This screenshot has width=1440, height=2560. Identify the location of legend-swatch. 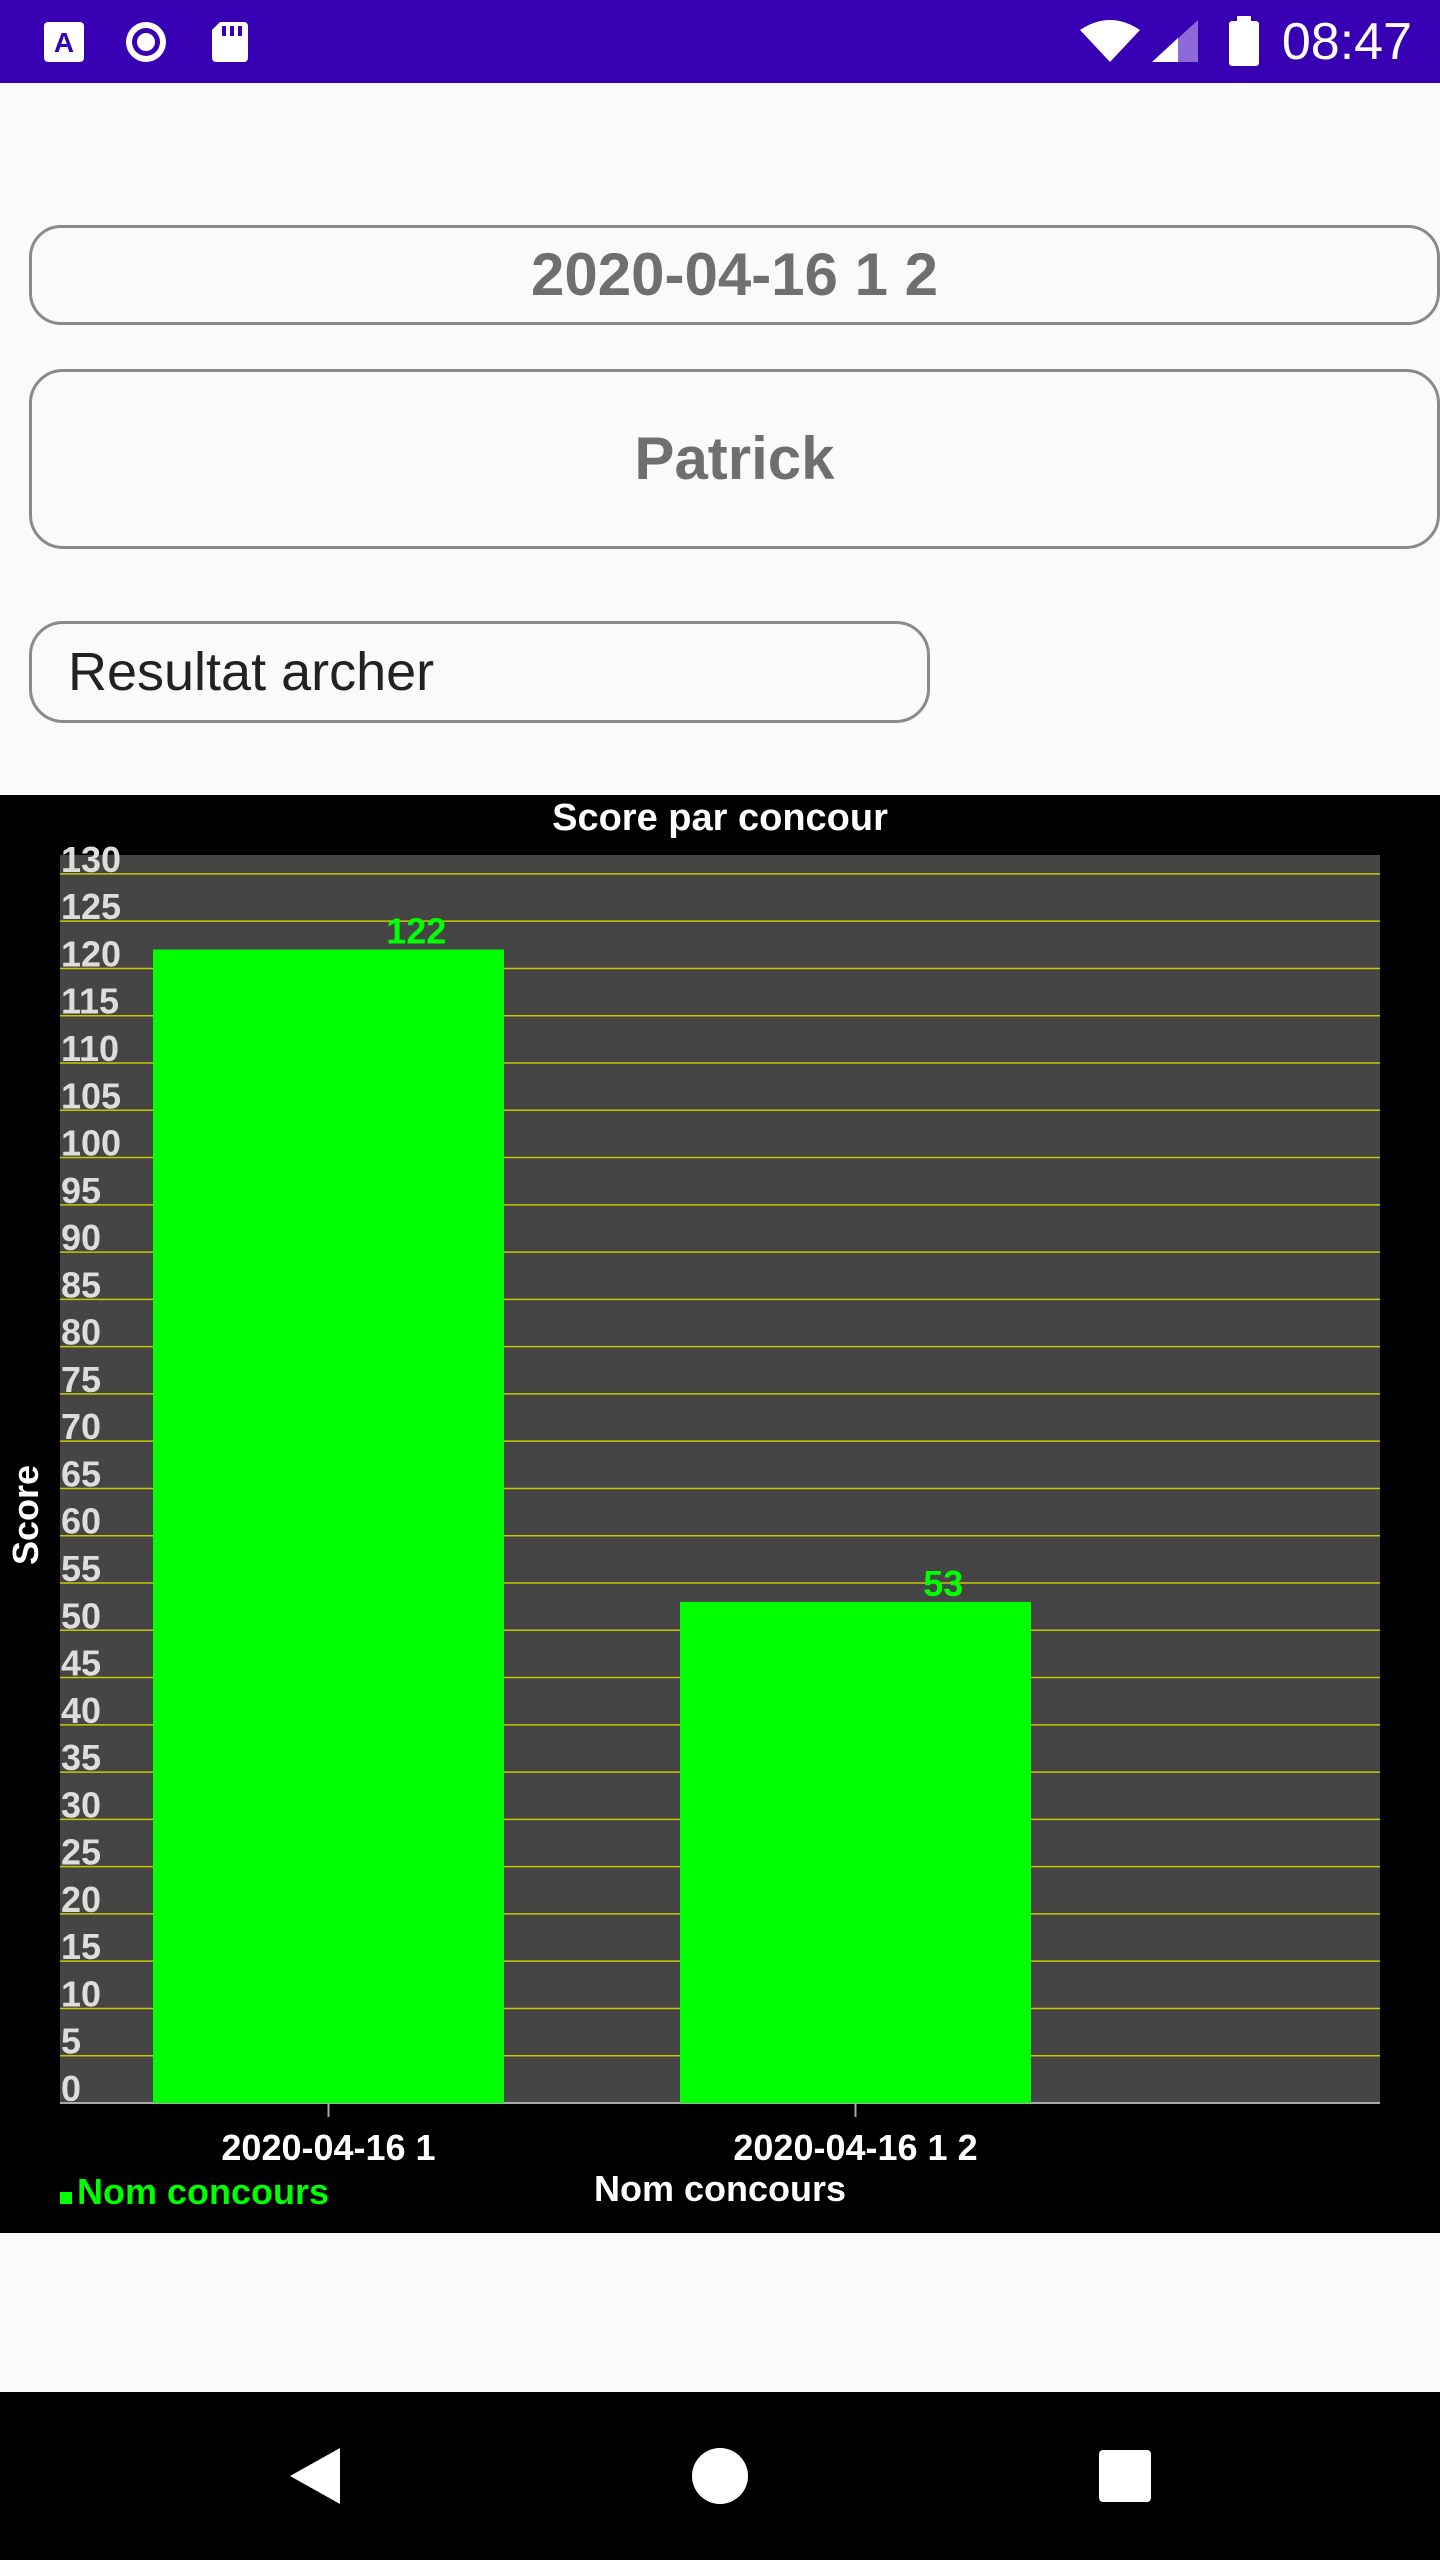
(66, 2198).